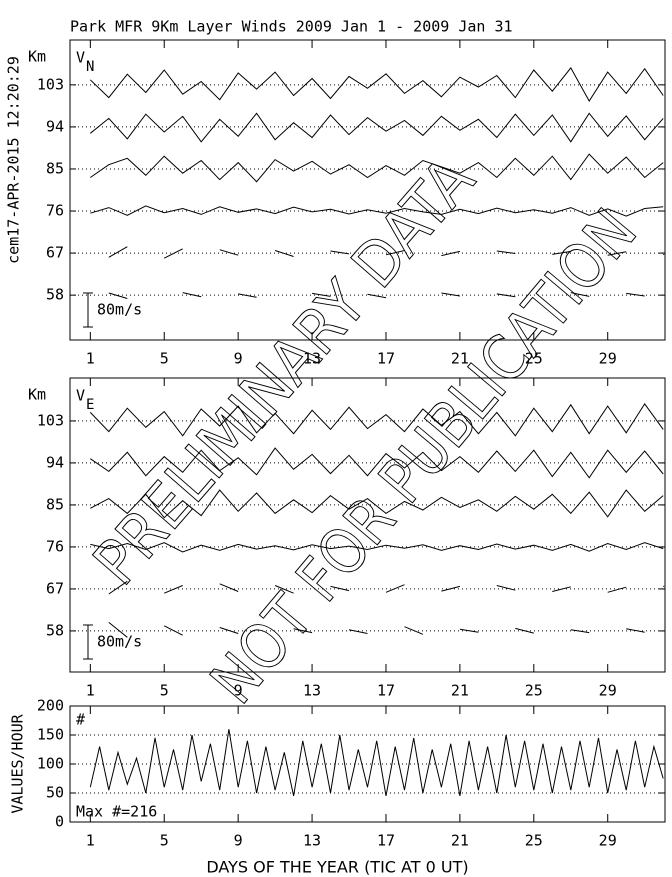  I want to click on x-axis-label: DAYS OF THE YEAR (TIC AT 0 UT), so click(337, 867).